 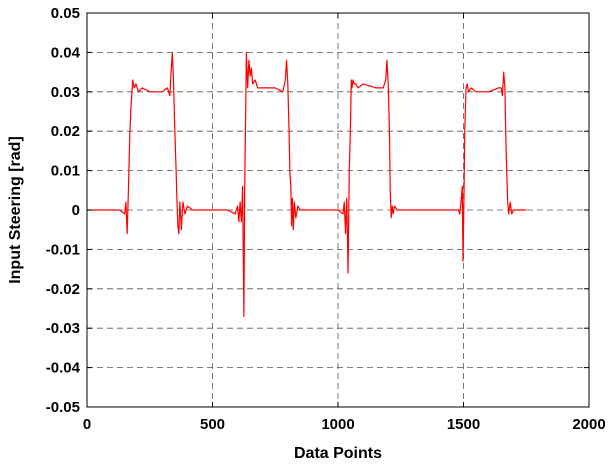 I want to click on y-axis-label: Input Steering [rad], so click(x=15, y=210).